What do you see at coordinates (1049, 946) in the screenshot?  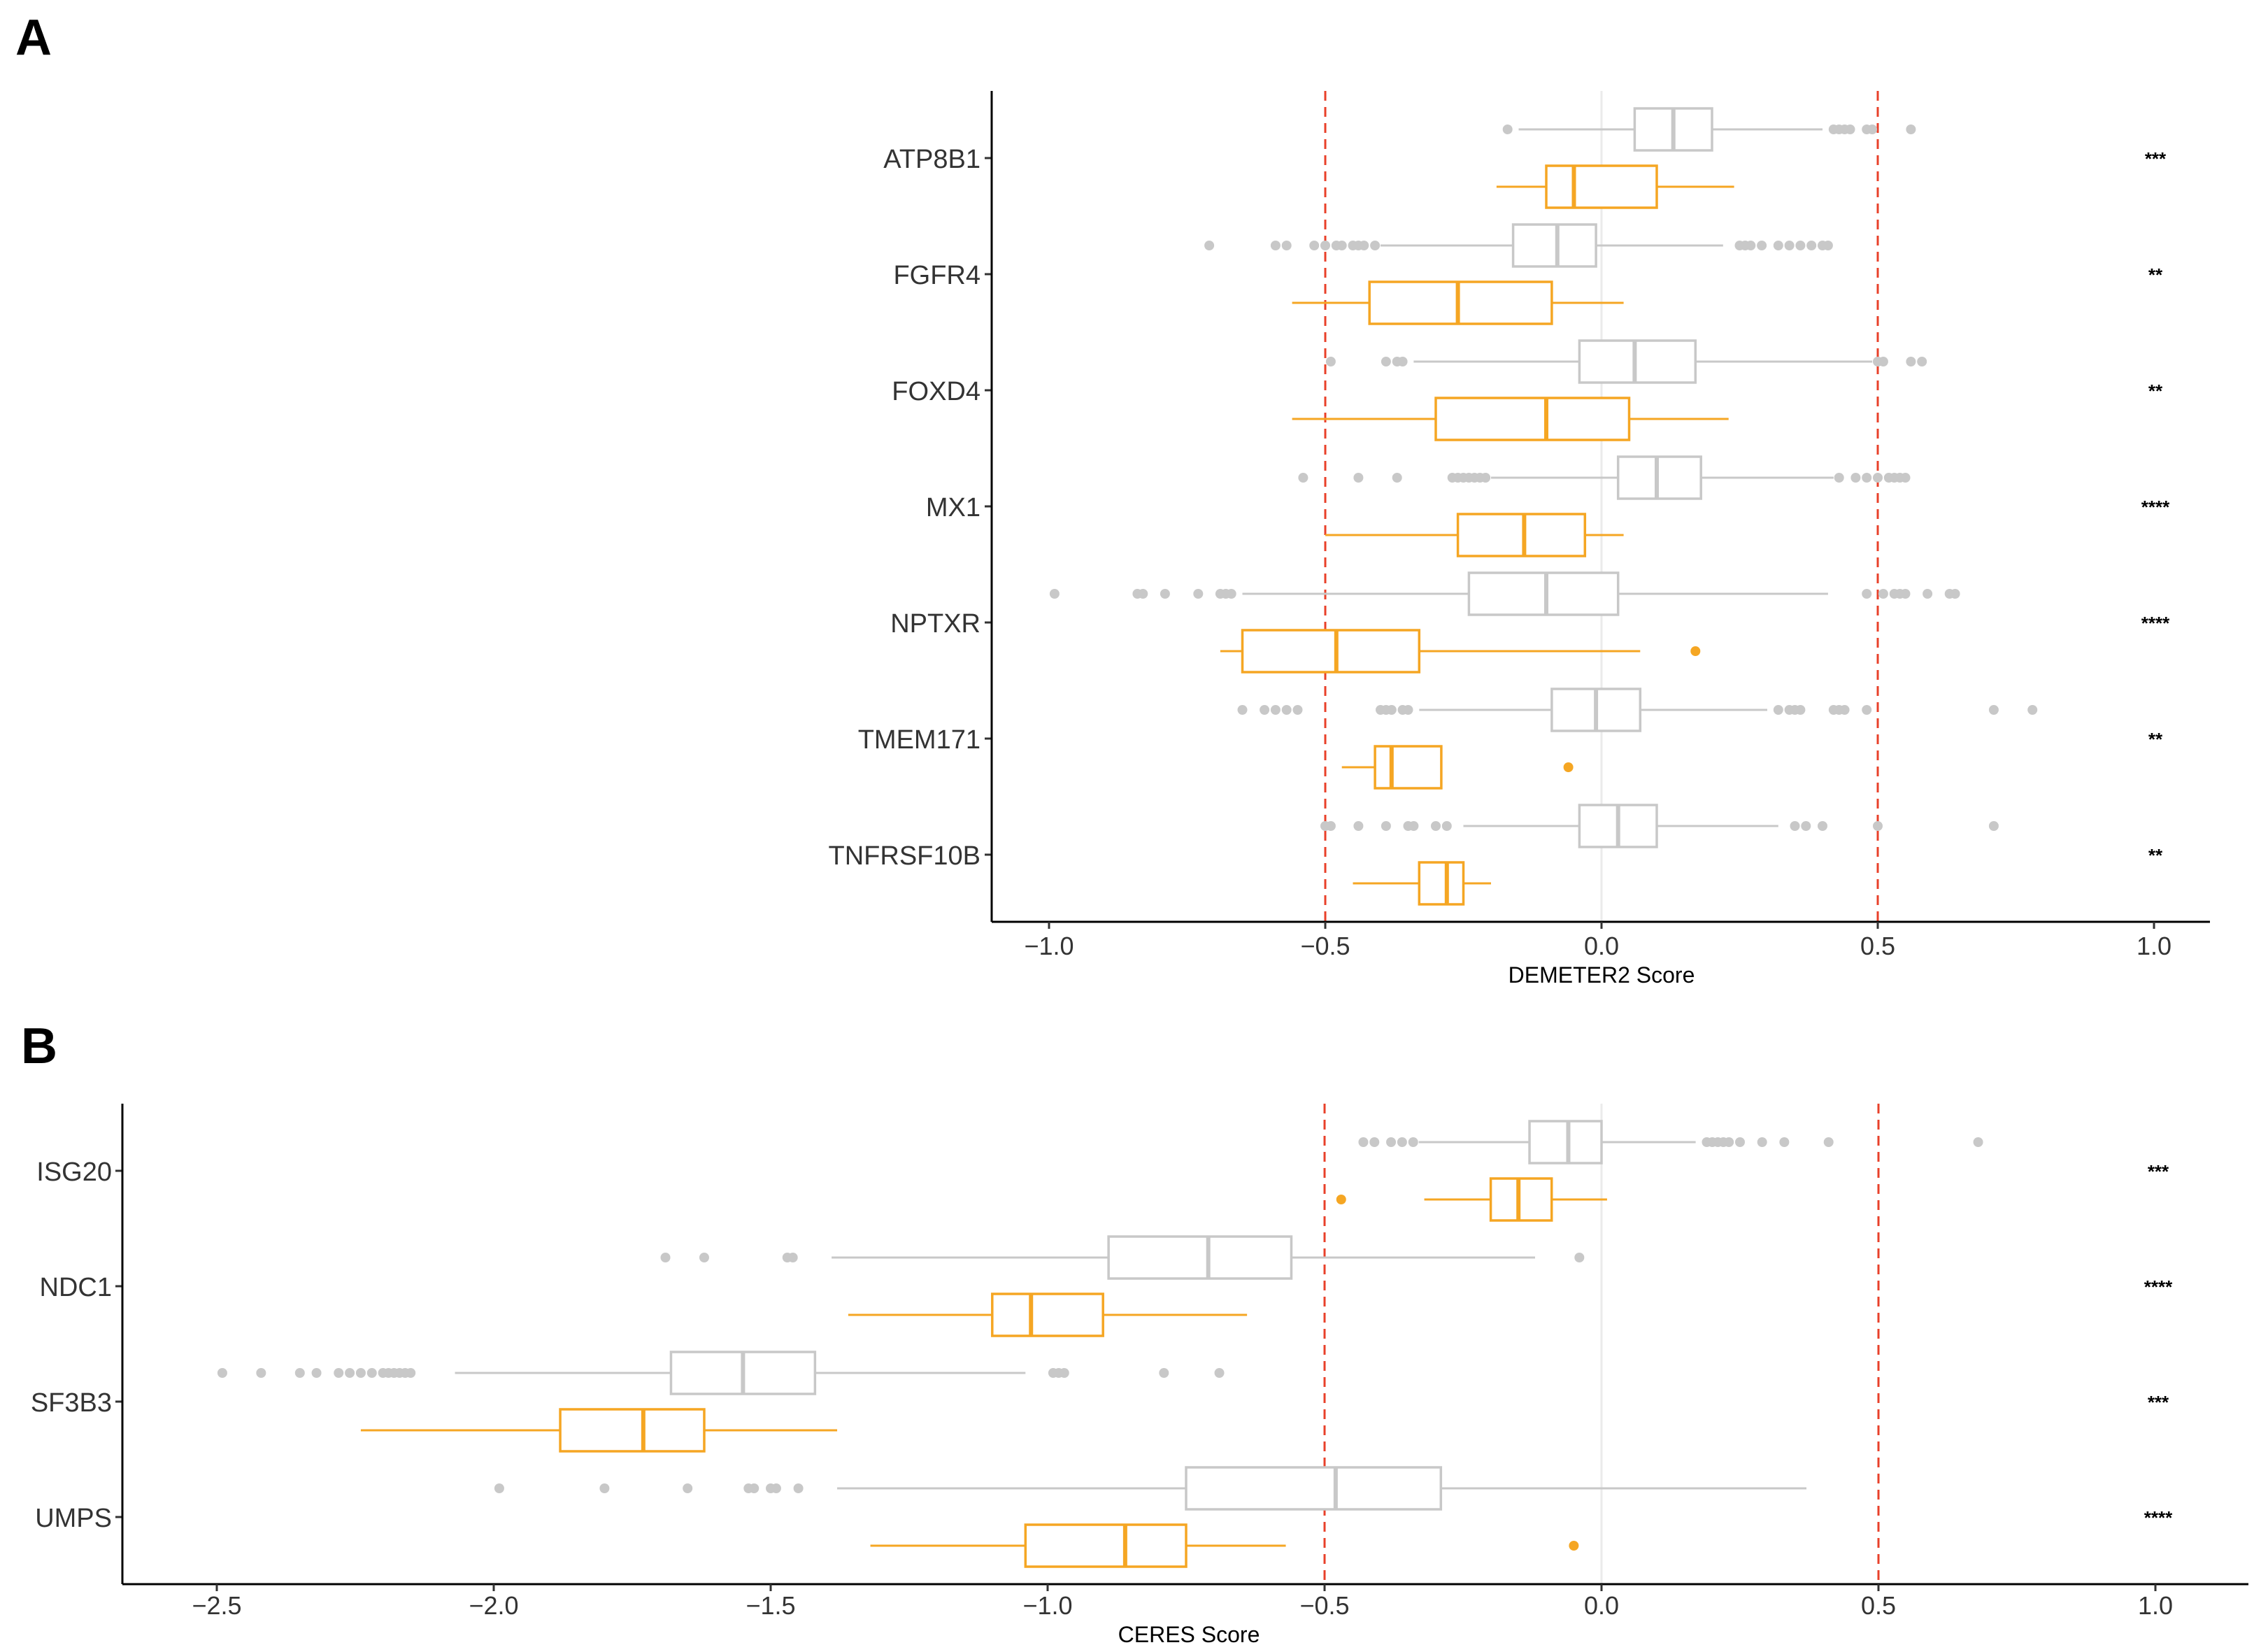 I see `x-tick-label: −1.0` at bounding box center [1049, 946].